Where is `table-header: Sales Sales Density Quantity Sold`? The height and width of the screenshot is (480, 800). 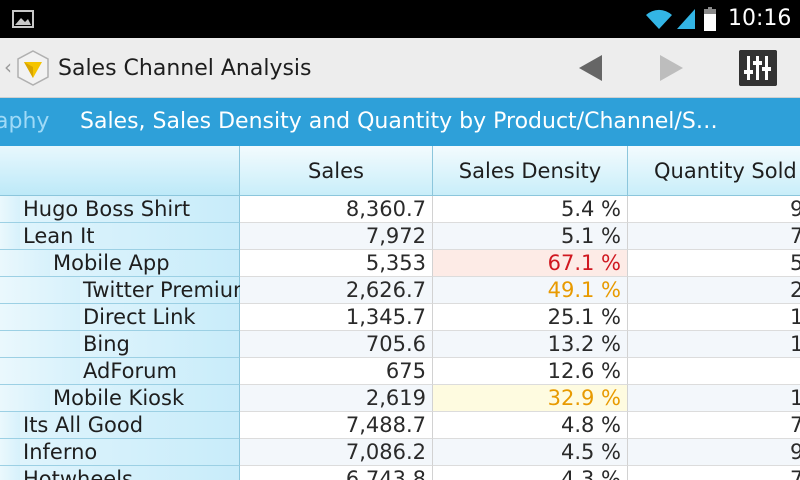
table-header: Sales Sales Density Quantity Sold is located at coordinates (400, 171).